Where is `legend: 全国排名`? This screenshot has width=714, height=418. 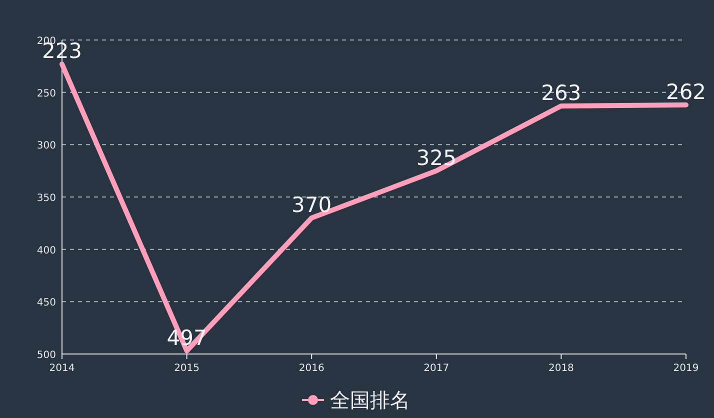
legend: 全国排名 is located at coordinates (356, 400).